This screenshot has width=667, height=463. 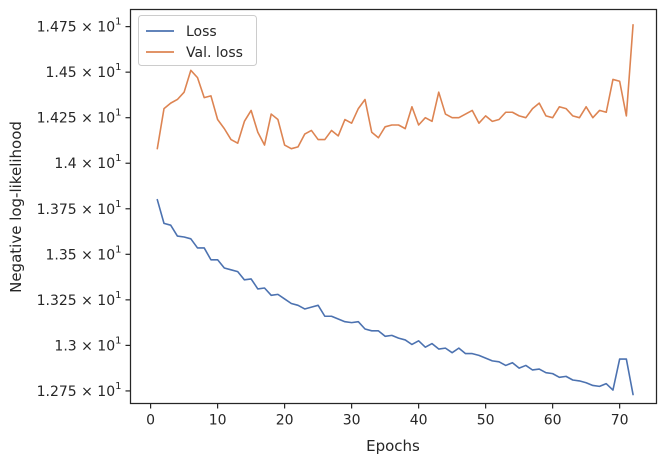 What do you see at coordinates (79, 390) in the screenshot?
I see `y-tick-label: 1.275 × 10¹` at bounding box center [79, 390].